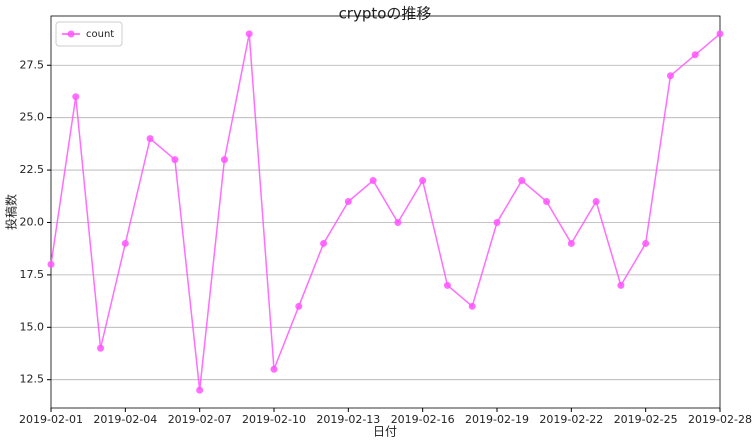 The width and height of the screenshot is (756, 448). What do you see at coordinates (348, 419) in the screenshot?
I see `x-tick-label: 2019-02-13` at bounding box center [348, 419].